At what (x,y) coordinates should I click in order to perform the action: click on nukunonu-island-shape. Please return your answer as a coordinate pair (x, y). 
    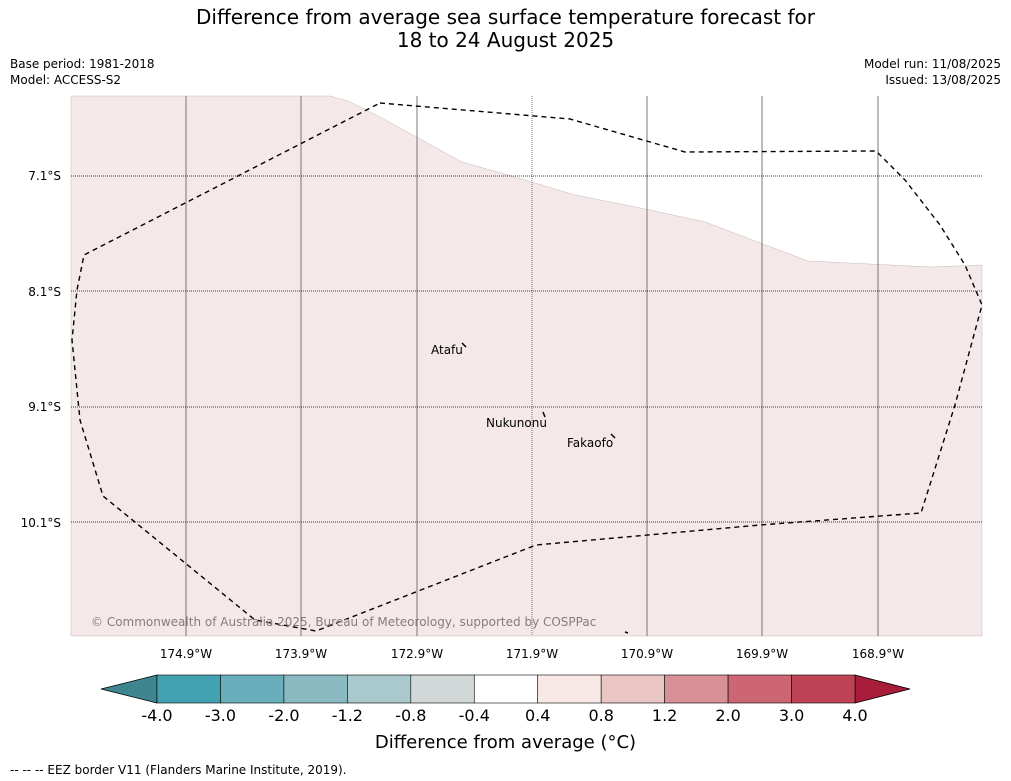
    Looking at the image, I should click on (544, 414).